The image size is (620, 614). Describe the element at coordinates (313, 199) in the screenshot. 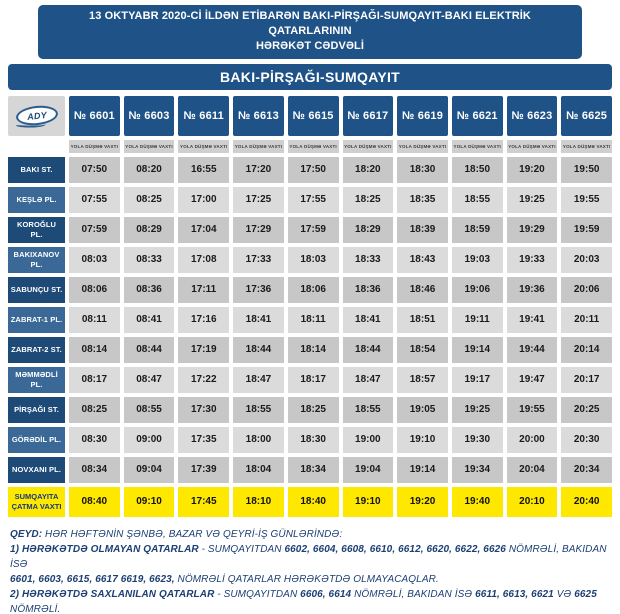

I see `time-cell: 17:55` at that location.